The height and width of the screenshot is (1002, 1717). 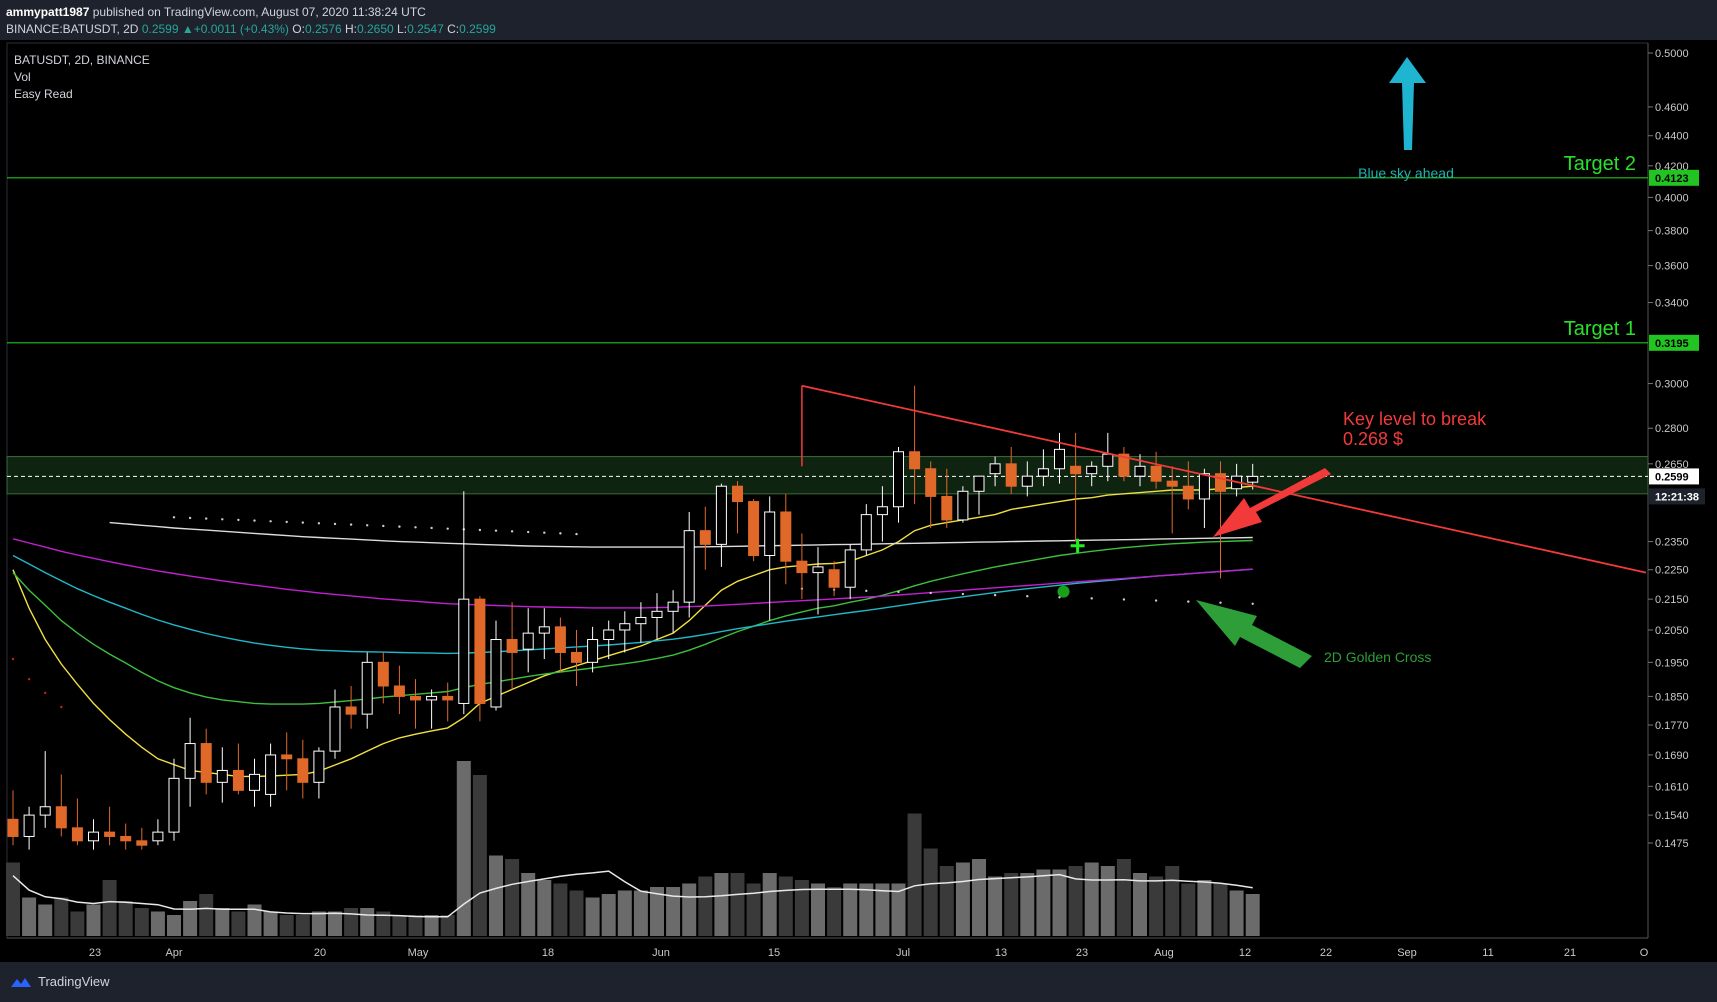 I want to click on price-tick-label: 0.1950, so click(x=1672, y=663).